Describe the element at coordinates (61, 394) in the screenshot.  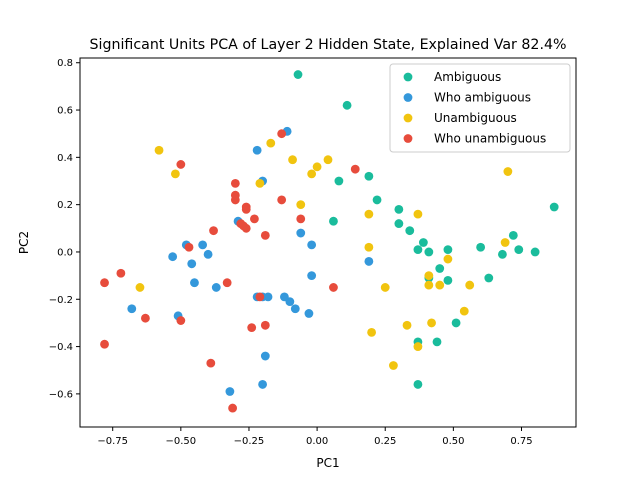
I see `y-tick-label: −0.6` at that location.